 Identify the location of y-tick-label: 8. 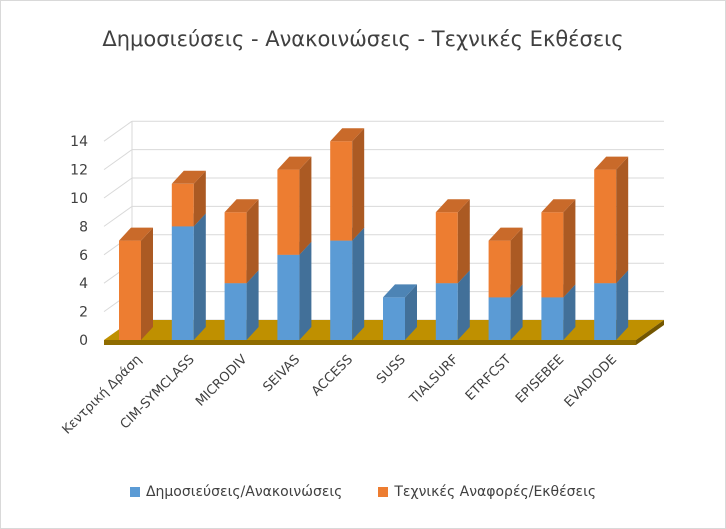
(83, 227).